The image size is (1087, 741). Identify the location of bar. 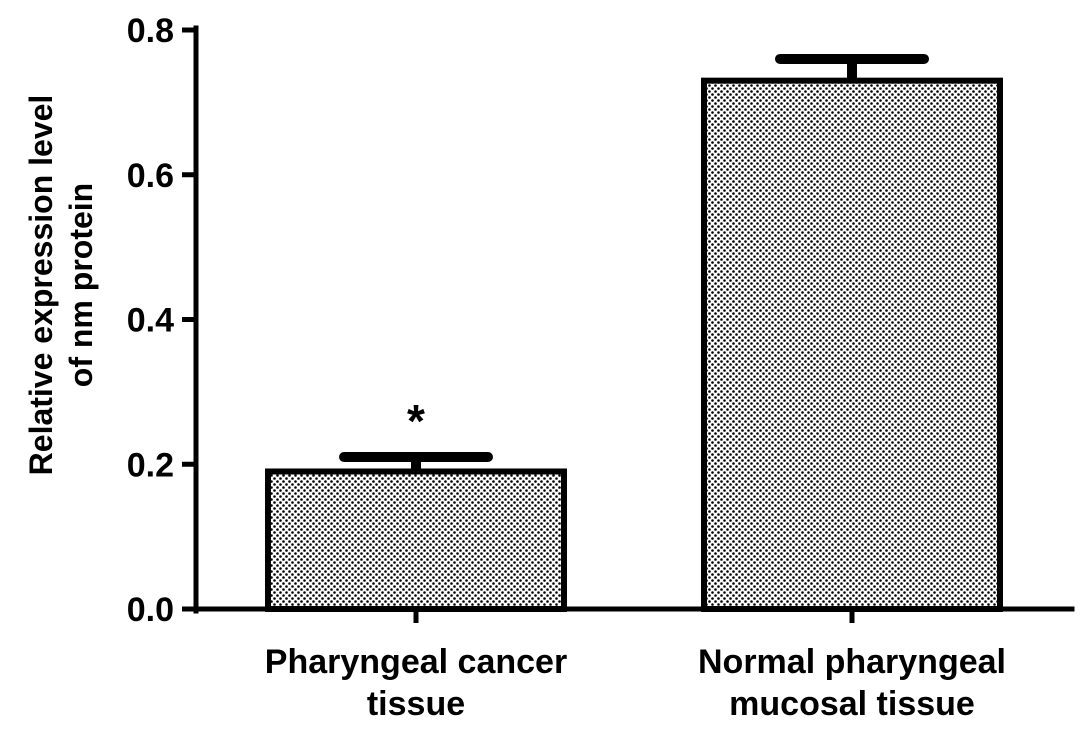
(416, 540).